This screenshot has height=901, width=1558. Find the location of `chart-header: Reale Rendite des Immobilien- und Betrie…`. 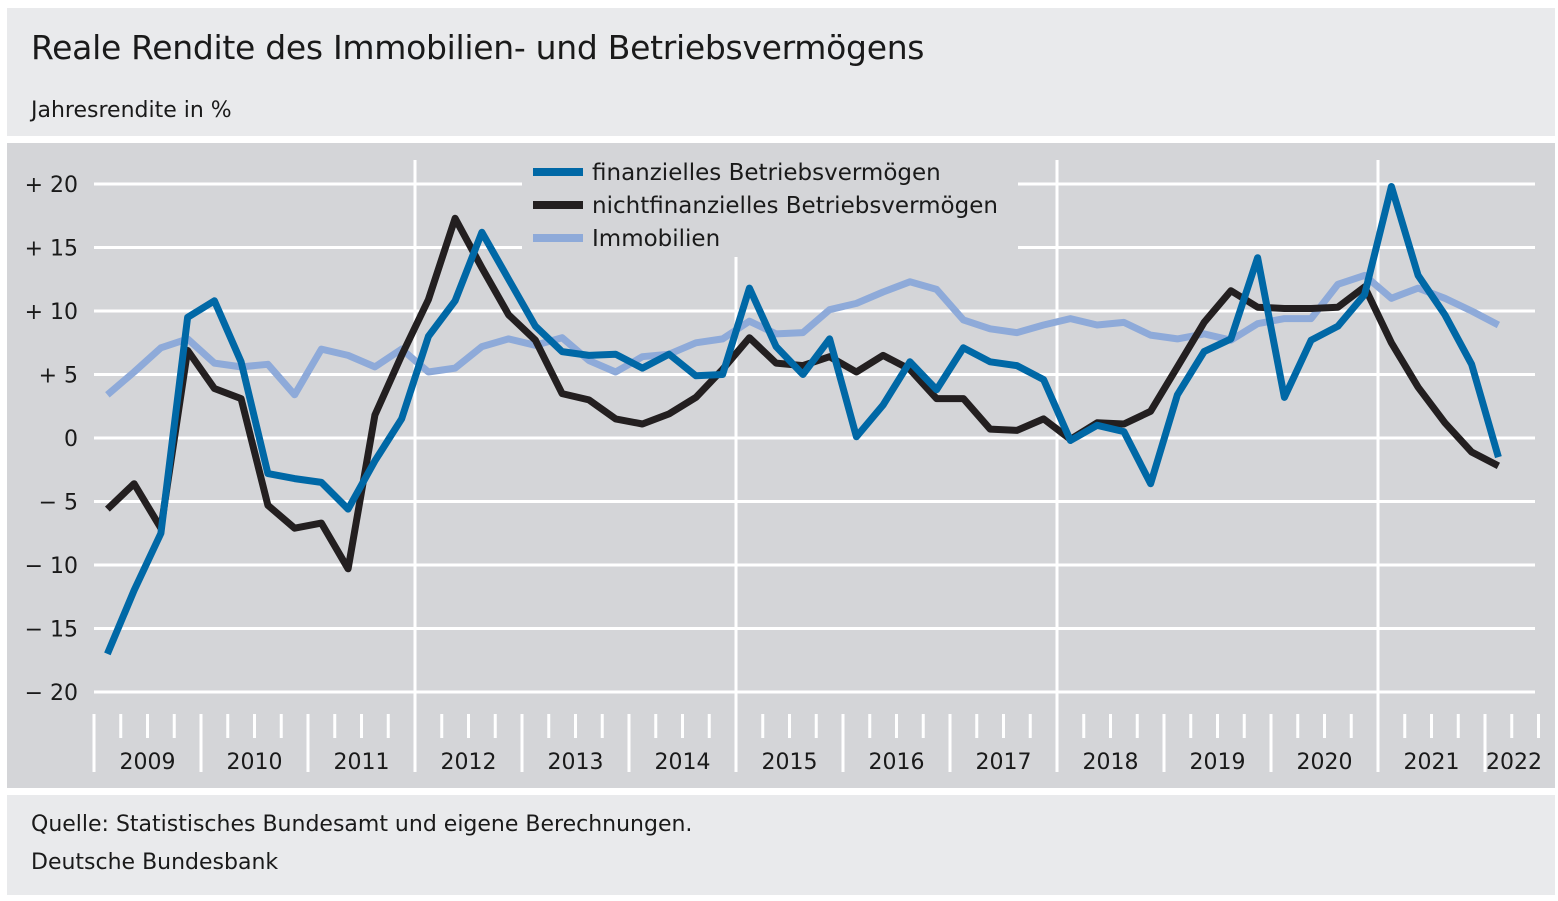

chart-header: Reale Rendite des Immobilien- und Betrie… is located at coordinates (781, 72).